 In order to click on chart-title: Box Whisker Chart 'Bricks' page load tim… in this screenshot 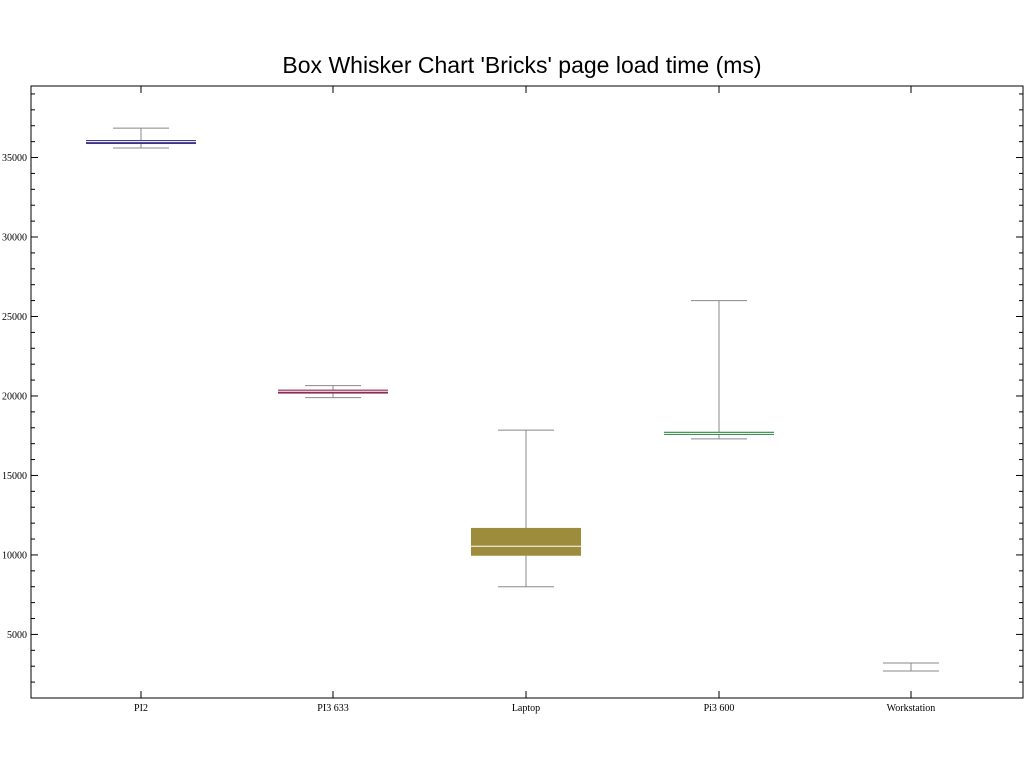, I will do `click(521, 65)`.